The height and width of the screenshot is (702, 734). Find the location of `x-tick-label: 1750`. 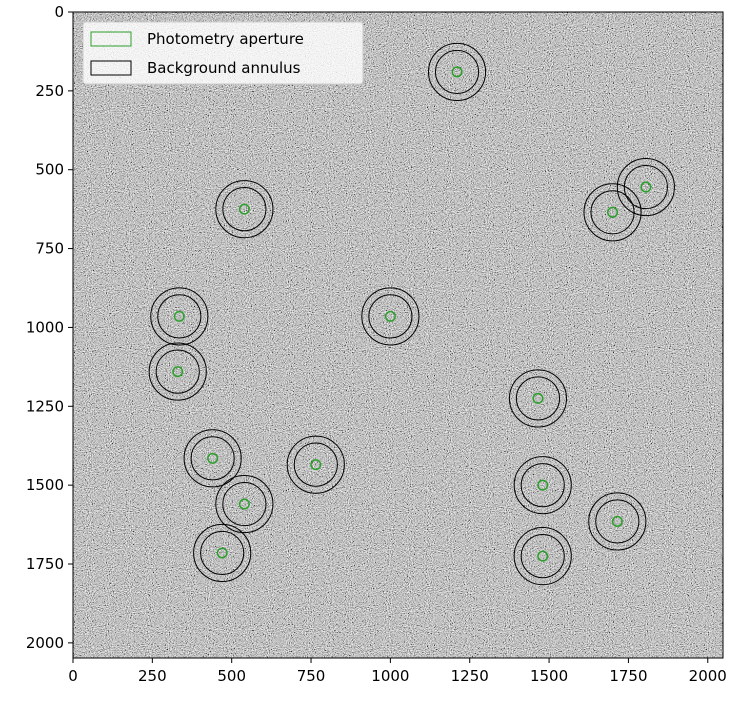

x-tick-label: 1750 is located at coordinates (628, 676).